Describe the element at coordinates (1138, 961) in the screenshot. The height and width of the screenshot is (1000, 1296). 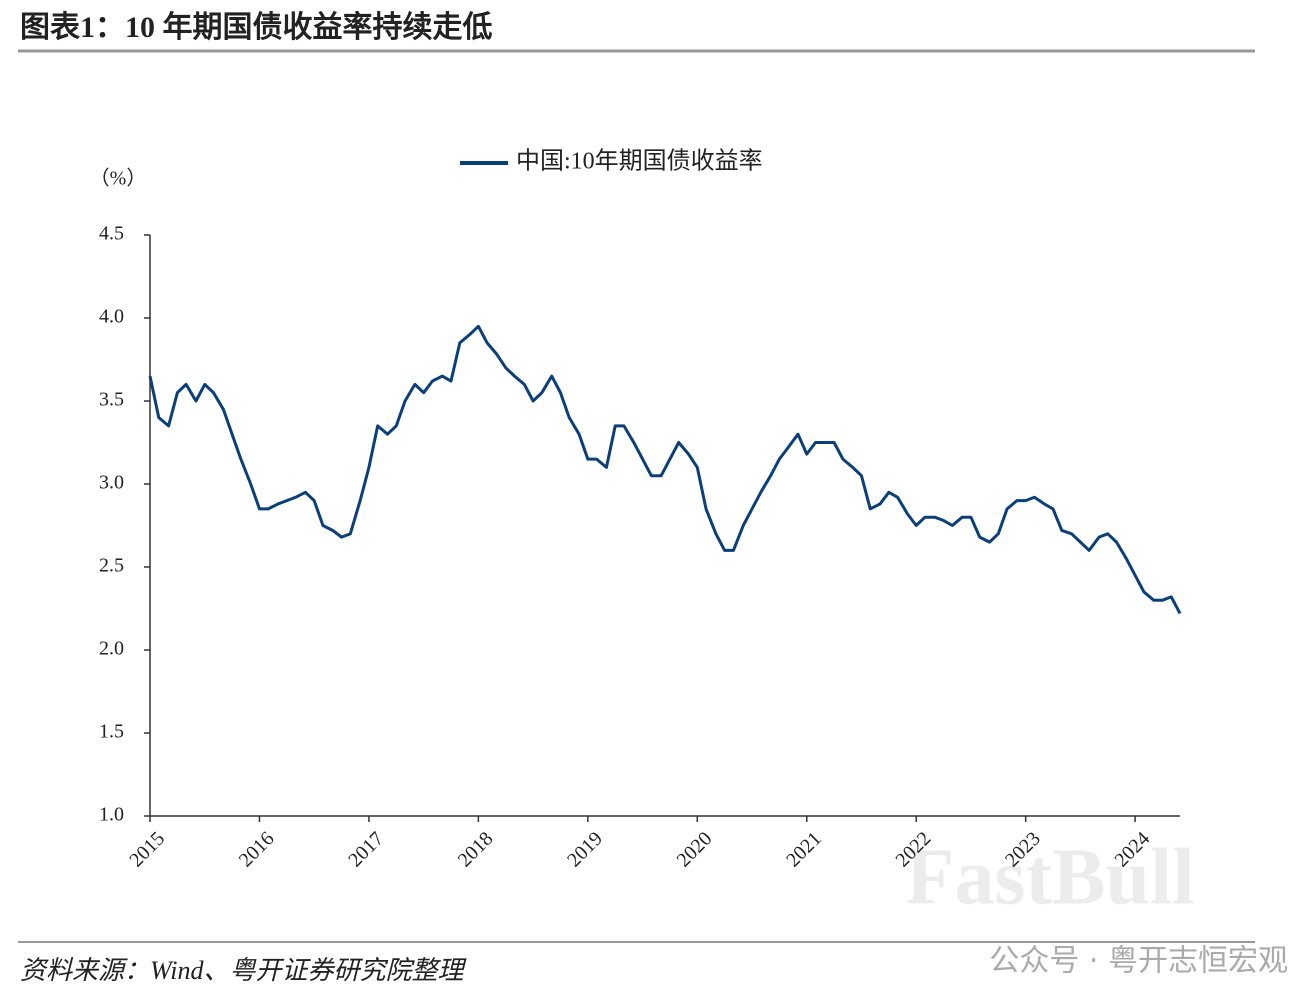
I see `watermark: 公众号 · 粤开志恒宏观` at that location.